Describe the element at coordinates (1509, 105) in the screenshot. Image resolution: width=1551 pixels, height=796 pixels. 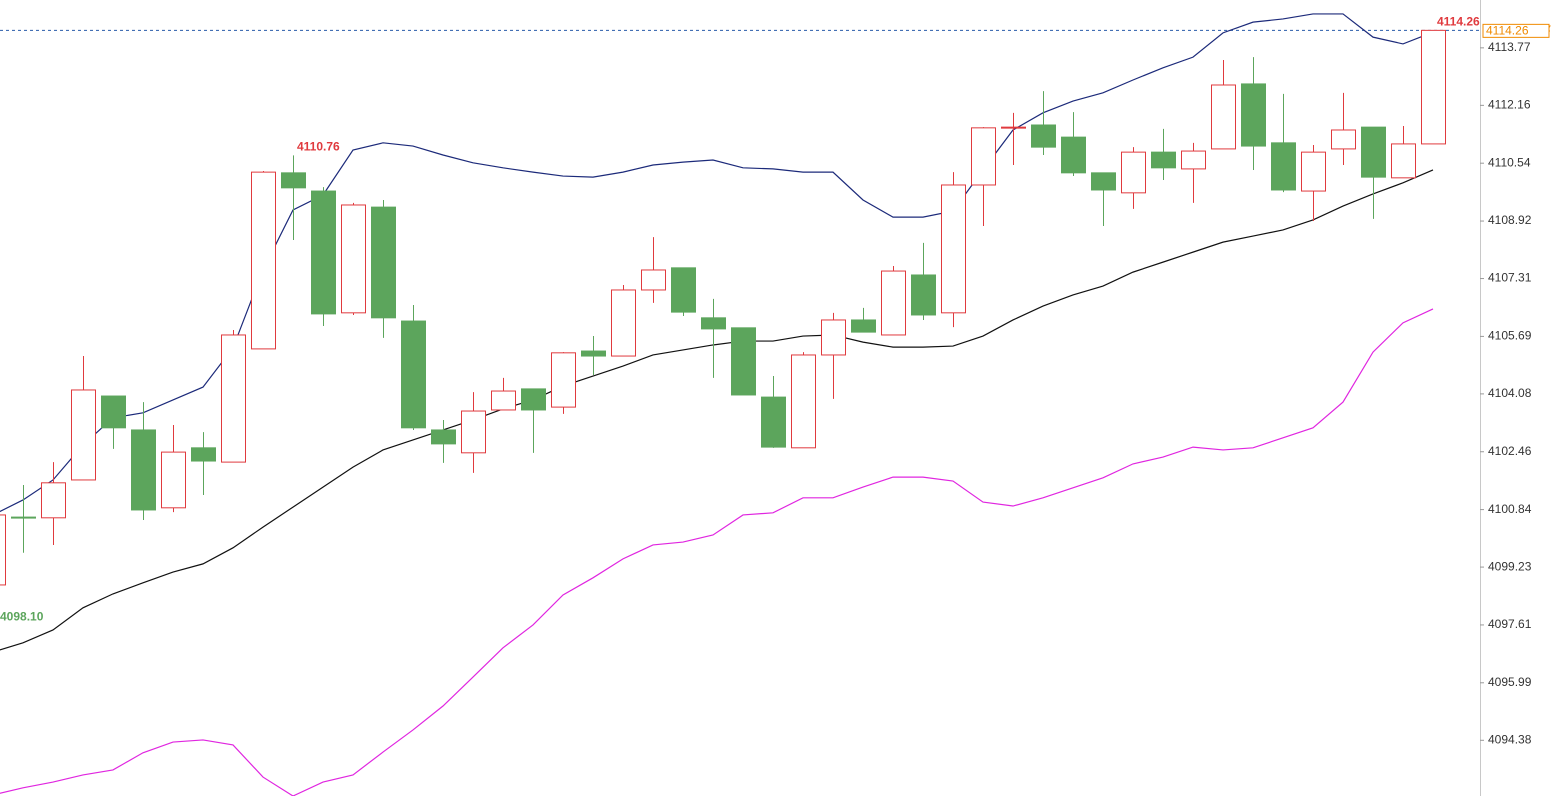
I see `y-tick-label: 4112.16` at that location.